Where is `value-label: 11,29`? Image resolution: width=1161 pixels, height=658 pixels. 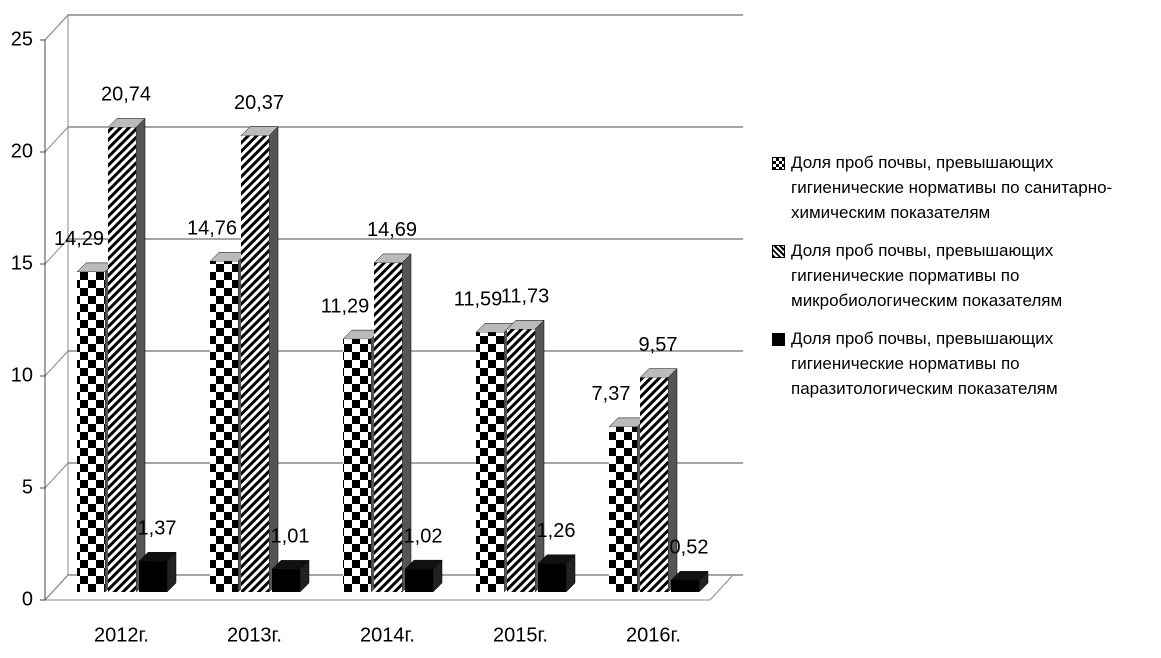 value-label: 11,29 is located at coordinates (345, 306).